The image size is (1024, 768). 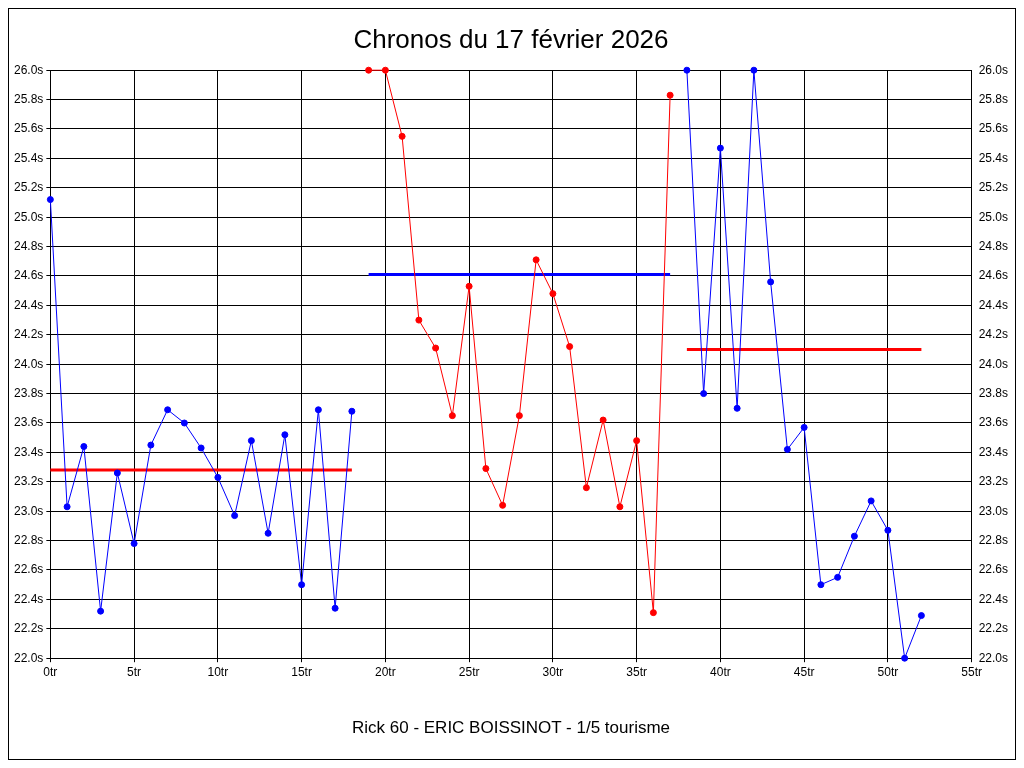 What do you see at coordinates (636, 671) in the screenshot?
I see `x-tick-label: 35tr` at bounding box center [636, 671].